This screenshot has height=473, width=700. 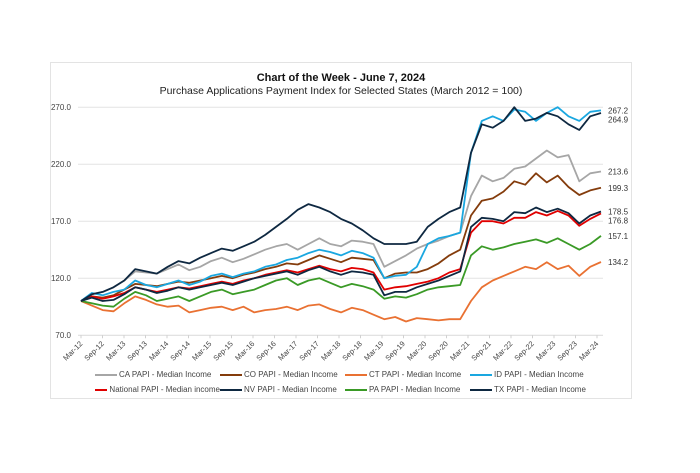 I want to click on legend-item: ID PAPI - Median Income, so click(x=532, y=374).